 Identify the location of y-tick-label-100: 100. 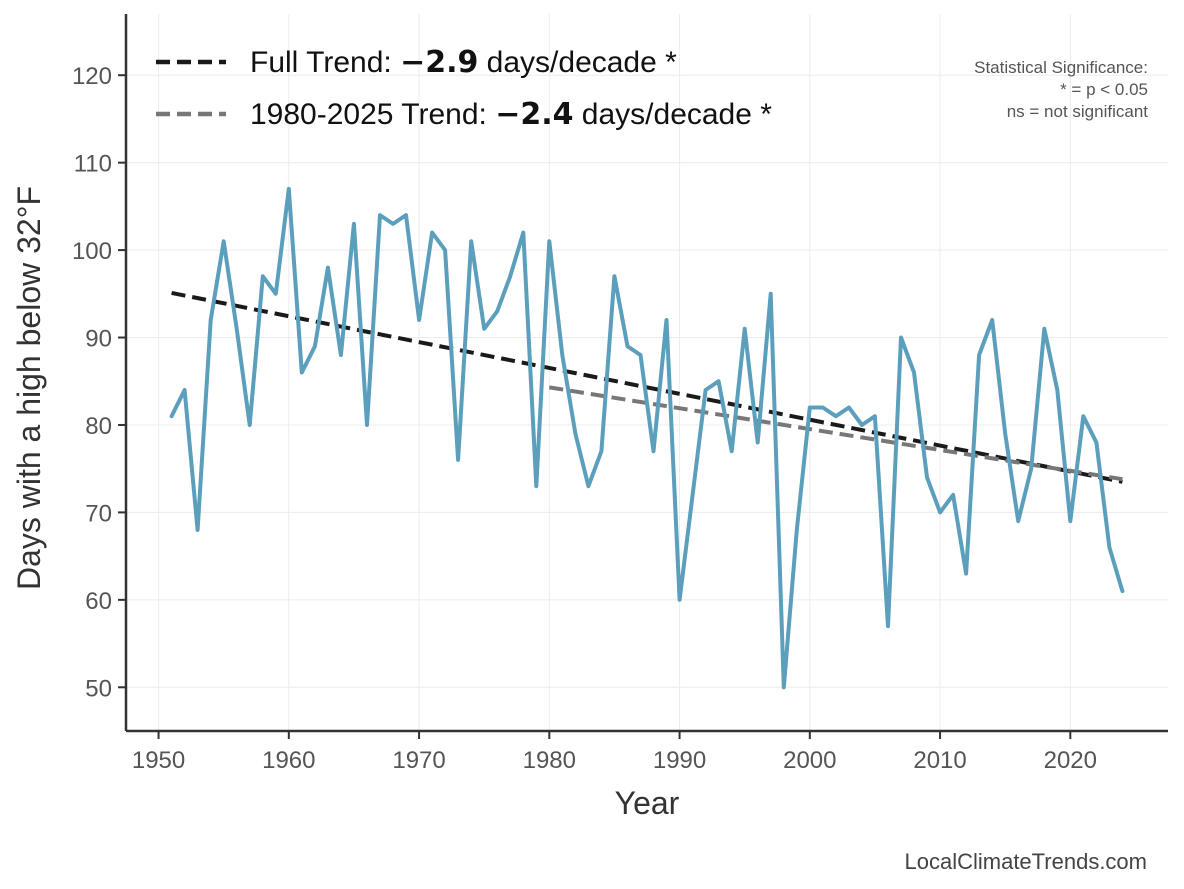
(92, 251).